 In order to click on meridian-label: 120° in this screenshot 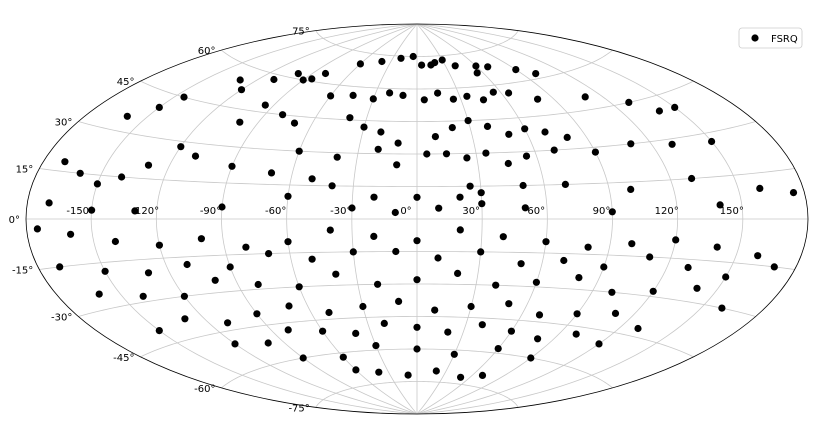, I will do `click(667, 211)`.